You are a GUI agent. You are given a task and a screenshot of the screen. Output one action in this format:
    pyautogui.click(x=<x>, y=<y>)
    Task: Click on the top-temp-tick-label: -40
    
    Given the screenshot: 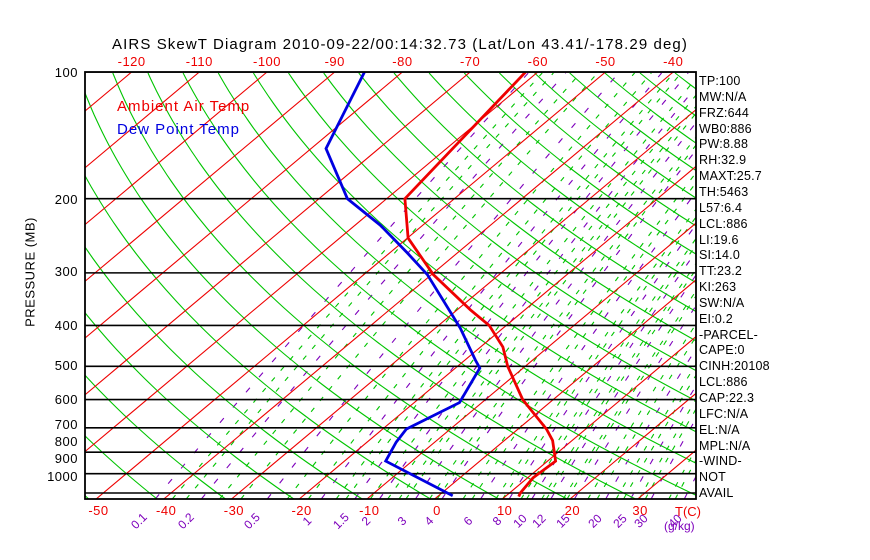 What is the action you would take?
    pyautogui.click(x=673, y=61)
    